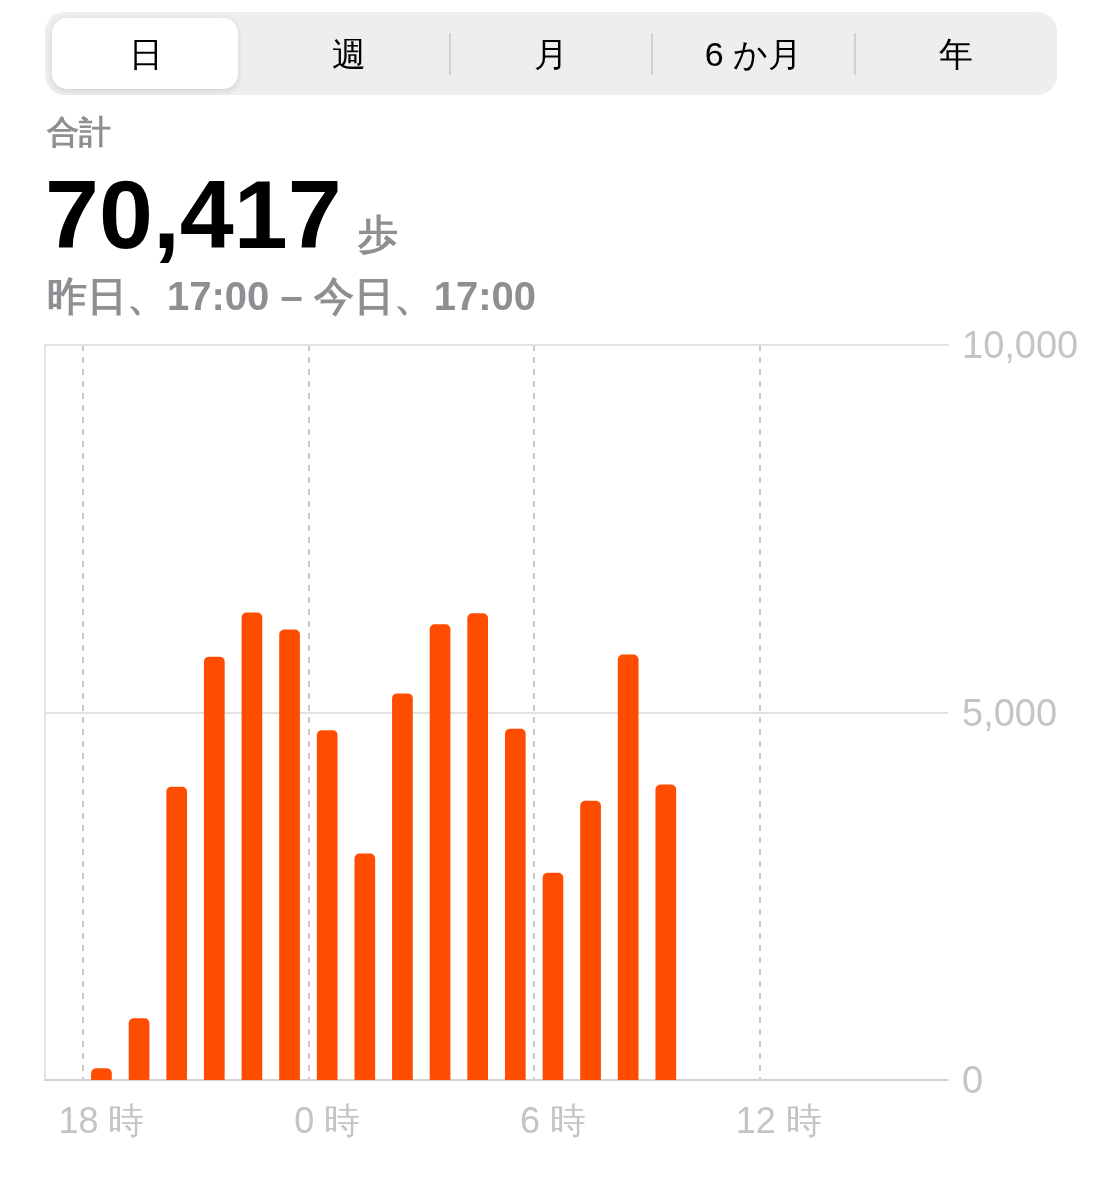  What do you see at coordinates (292, 296) in the screenshot?
I see `chart-subtitle: 昨日、17:00 – 今日、17:00` at bounding box center [292, 296].